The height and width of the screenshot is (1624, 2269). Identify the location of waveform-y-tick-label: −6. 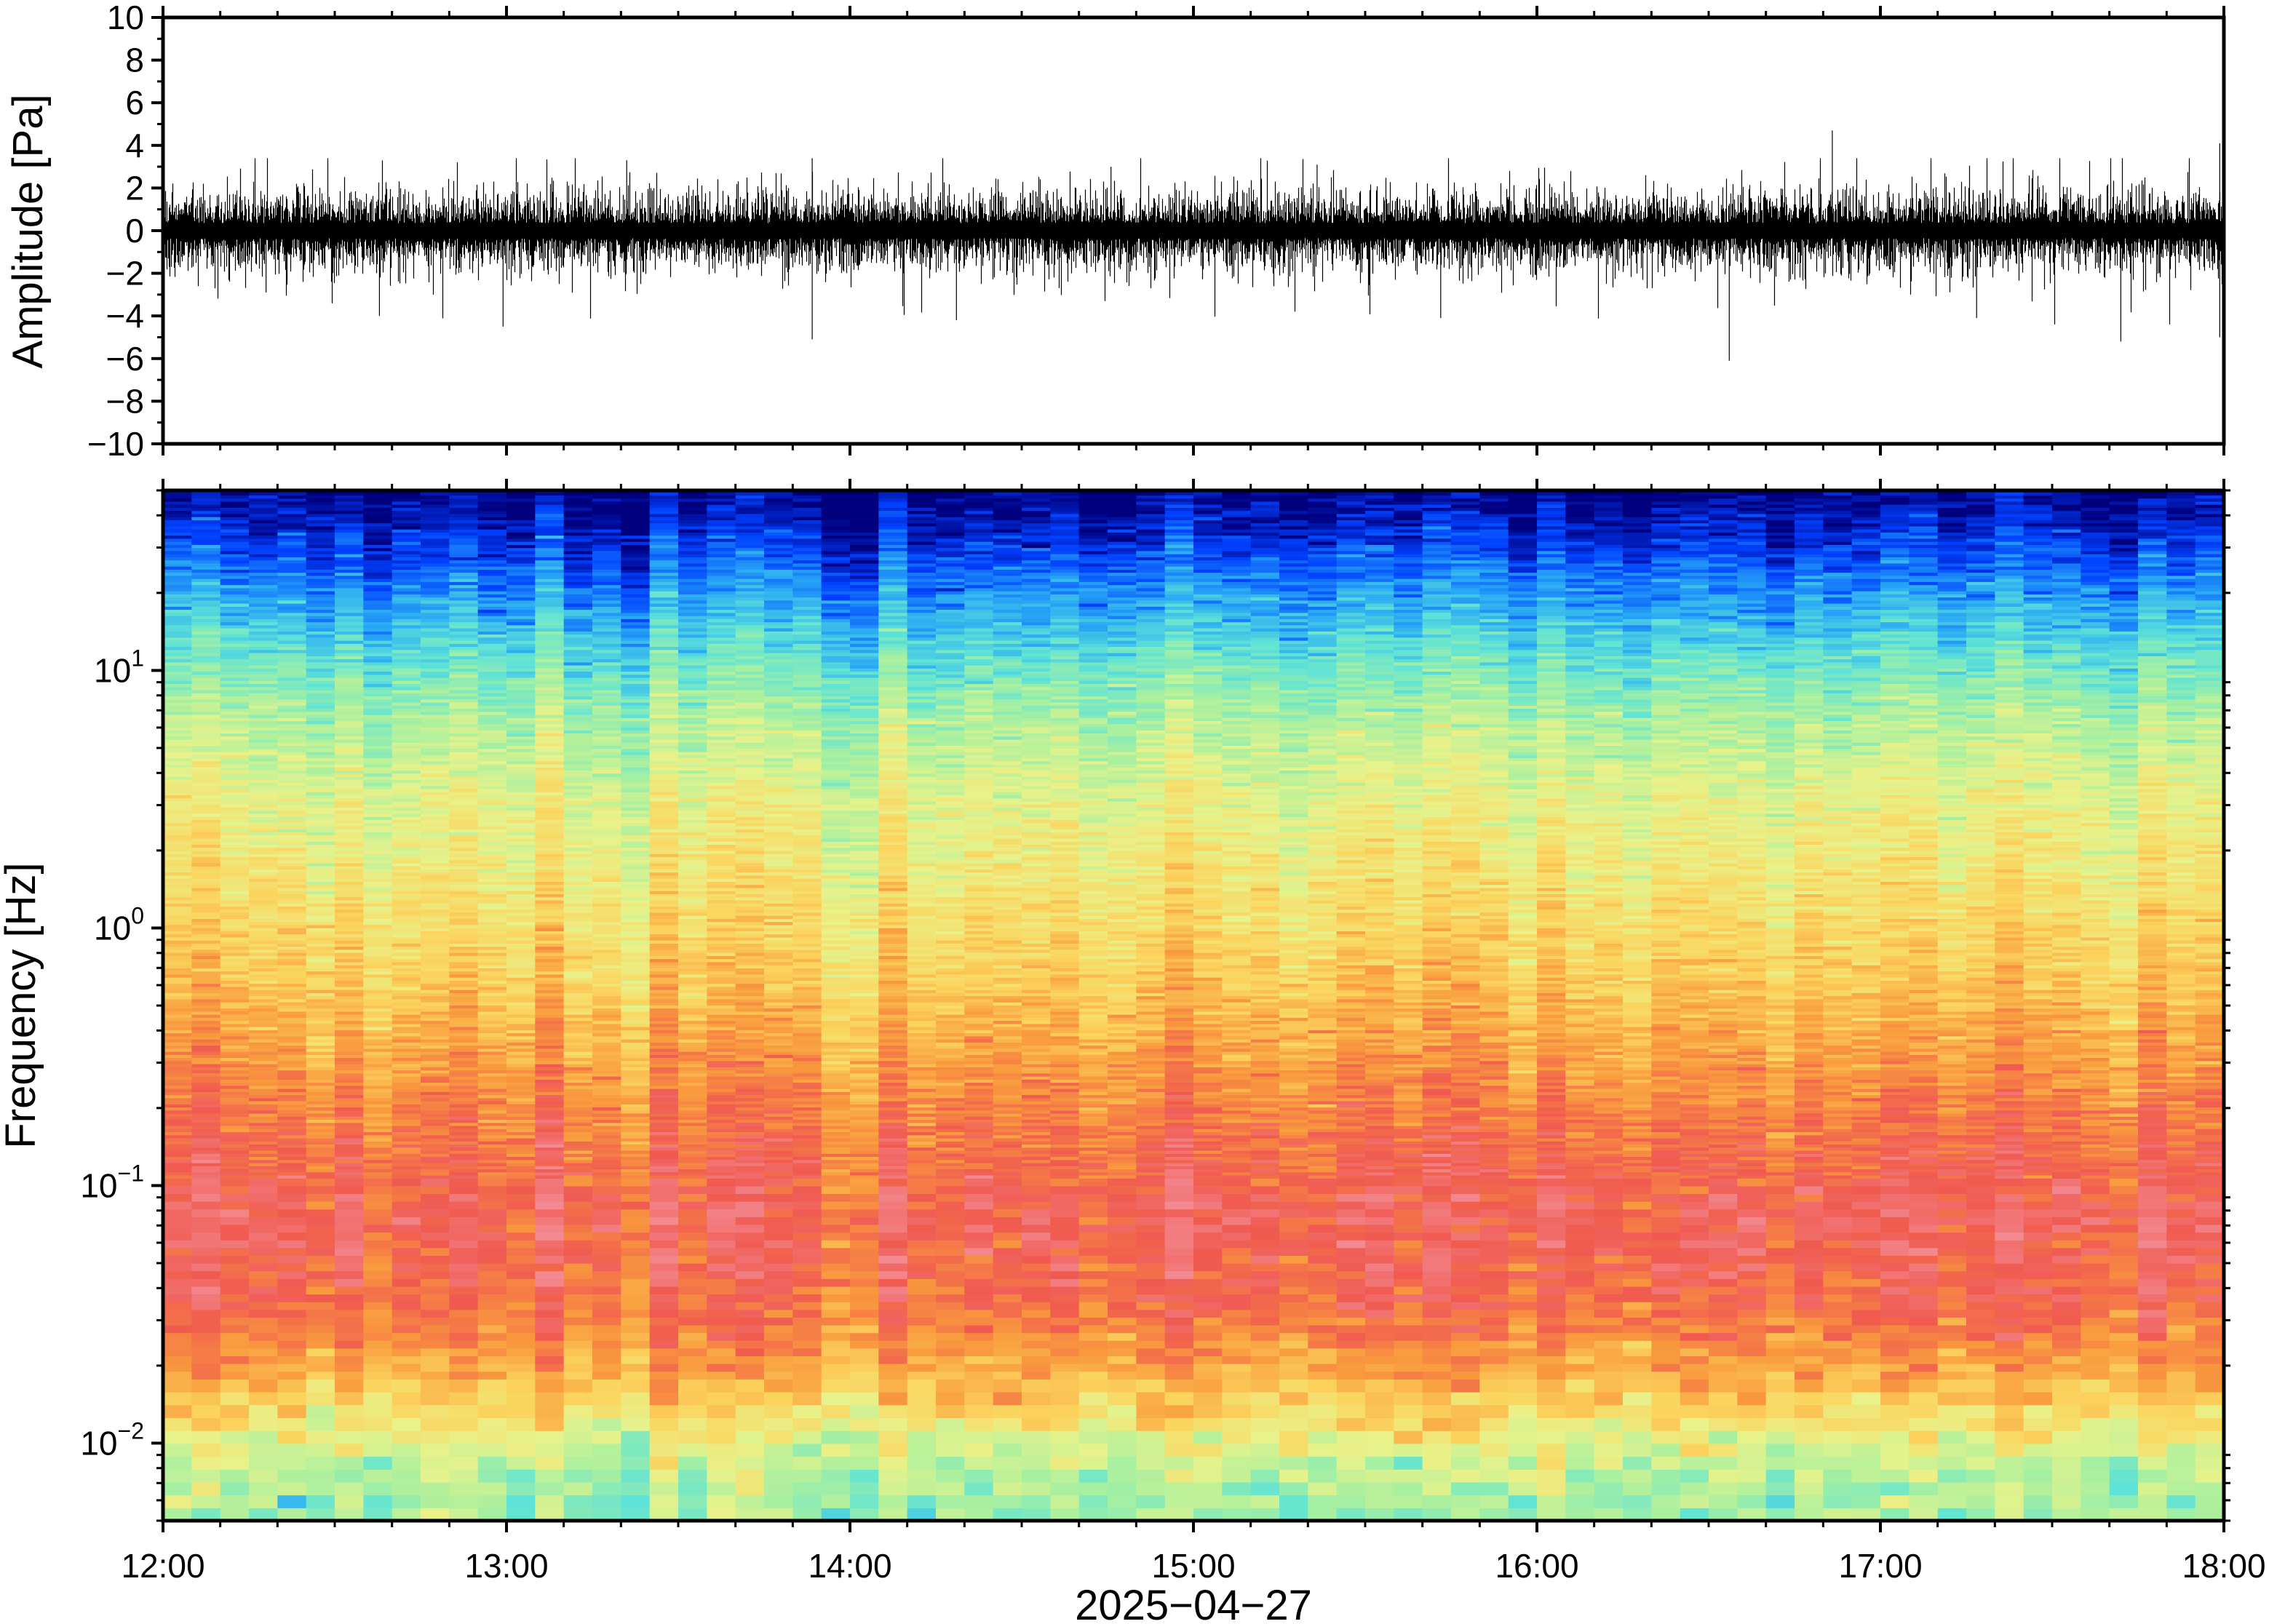
(125, 359).